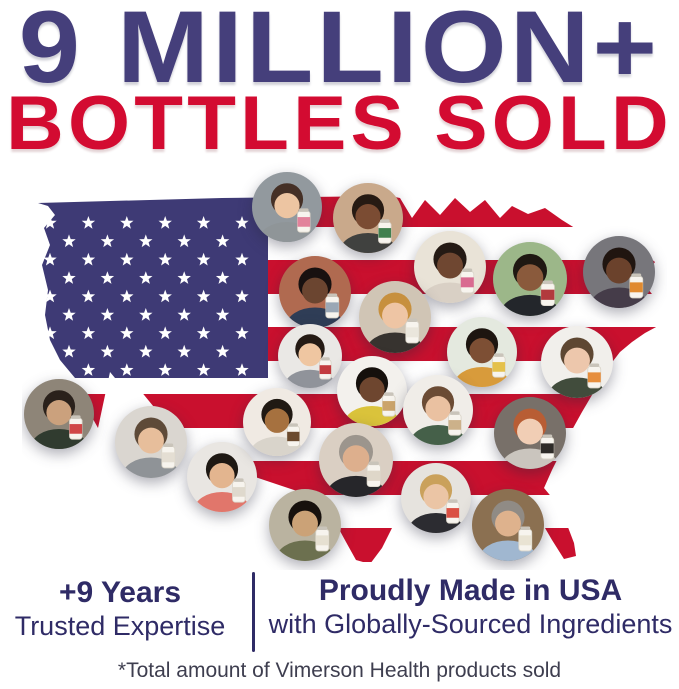 The image size is (679, 689). Describe the element at coordinates (253, 612) in the screenshot. I see `footer-divider` at that location.